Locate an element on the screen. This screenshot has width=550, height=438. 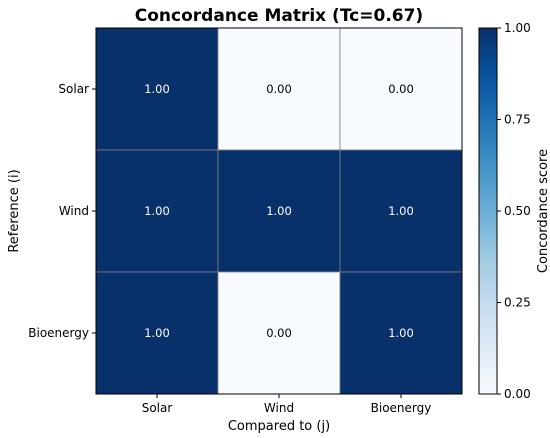
y-tick-label: Bioenergy is located at coordinates (58, 333).